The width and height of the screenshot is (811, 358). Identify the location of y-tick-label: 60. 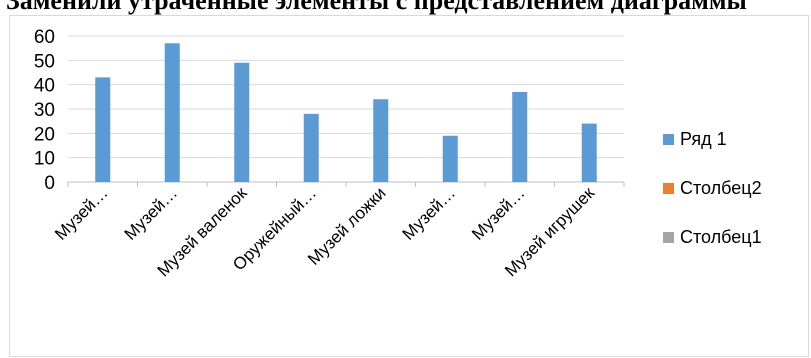
(44, 37).